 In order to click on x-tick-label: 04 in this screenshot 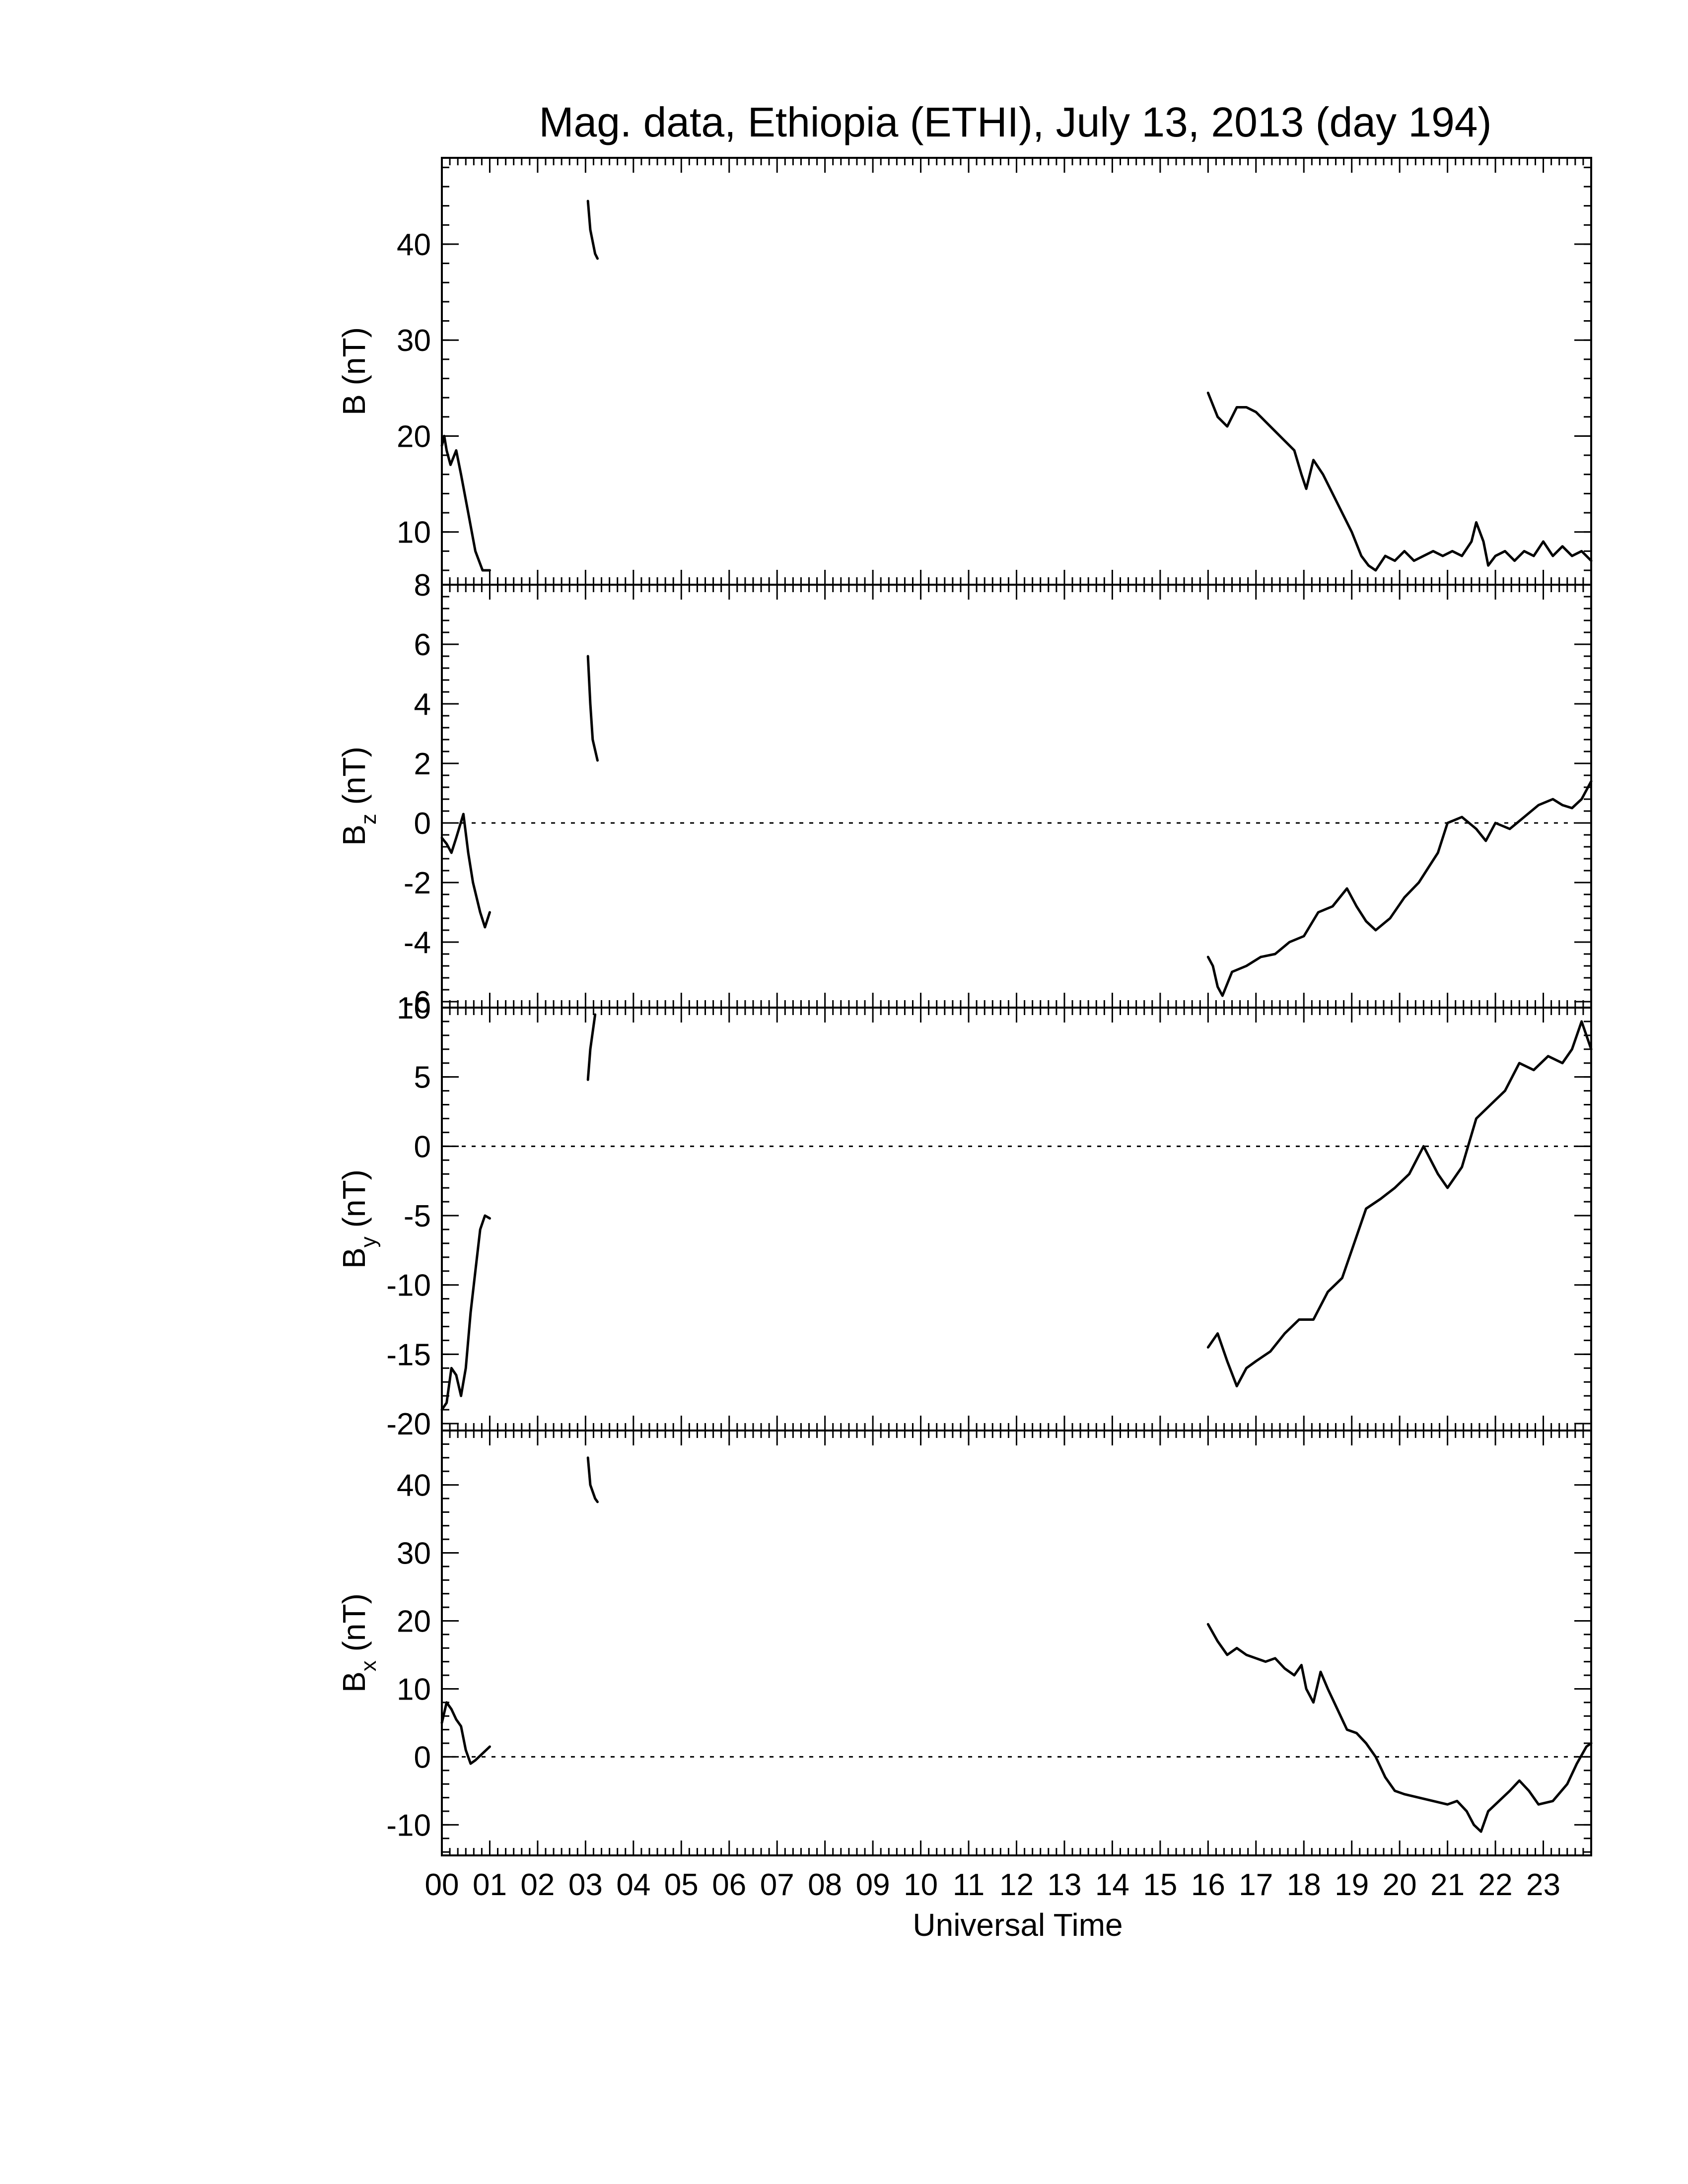, I will do `click(633, 1885)`.